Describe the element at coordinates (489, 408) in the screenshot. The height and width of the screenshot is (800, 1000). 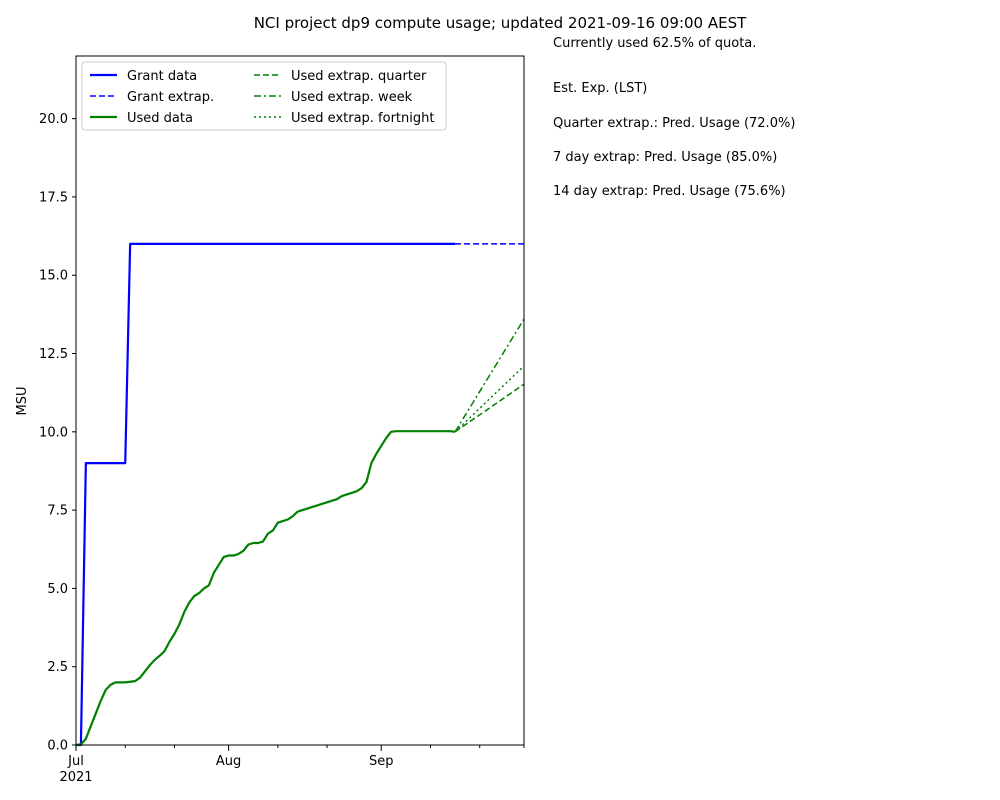
I see `series-line-used-extrap-quarter` at that location.